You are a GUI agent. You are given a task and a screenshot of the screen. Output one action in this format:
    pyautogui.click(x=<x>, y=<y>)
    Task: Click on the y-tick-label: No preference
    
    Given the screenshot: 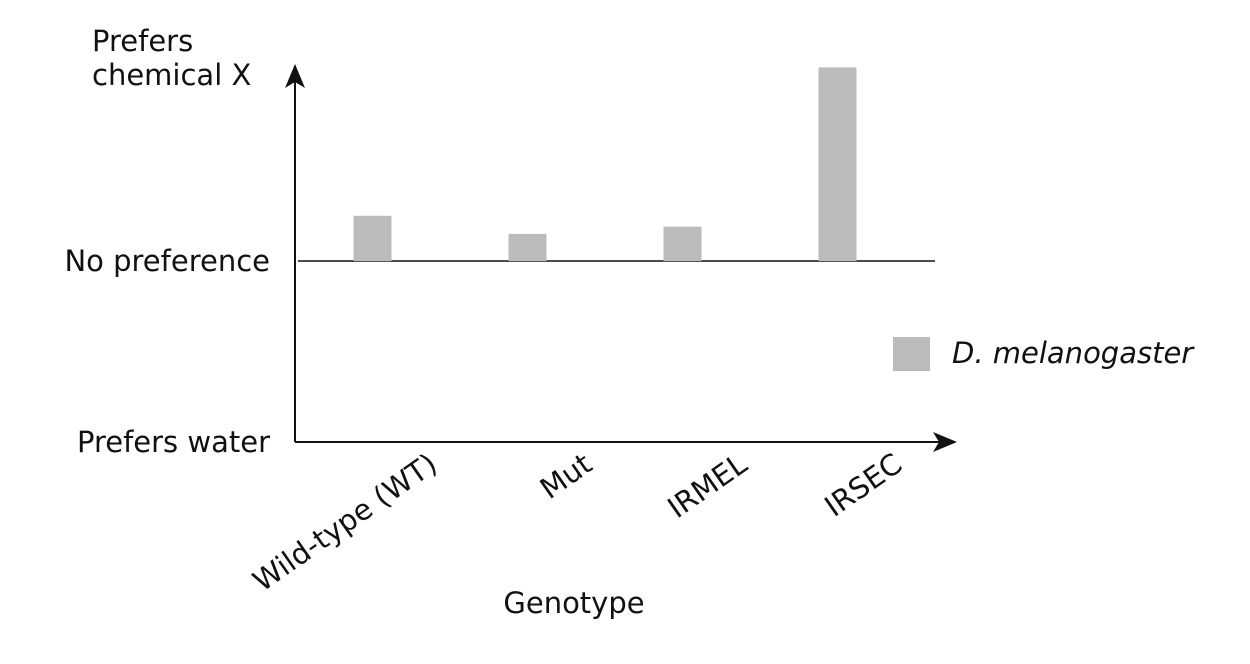 What is the action you would take?
    pyautogui.click(x=167, y=261)
    